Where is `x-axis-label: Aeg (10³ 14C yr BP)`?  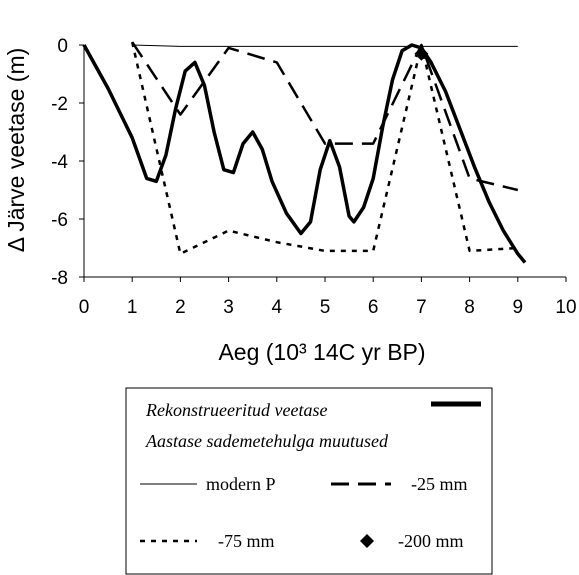 x-axis-label: Aeg (10³ 14C yr BP) is located at coordinates (321, 352).